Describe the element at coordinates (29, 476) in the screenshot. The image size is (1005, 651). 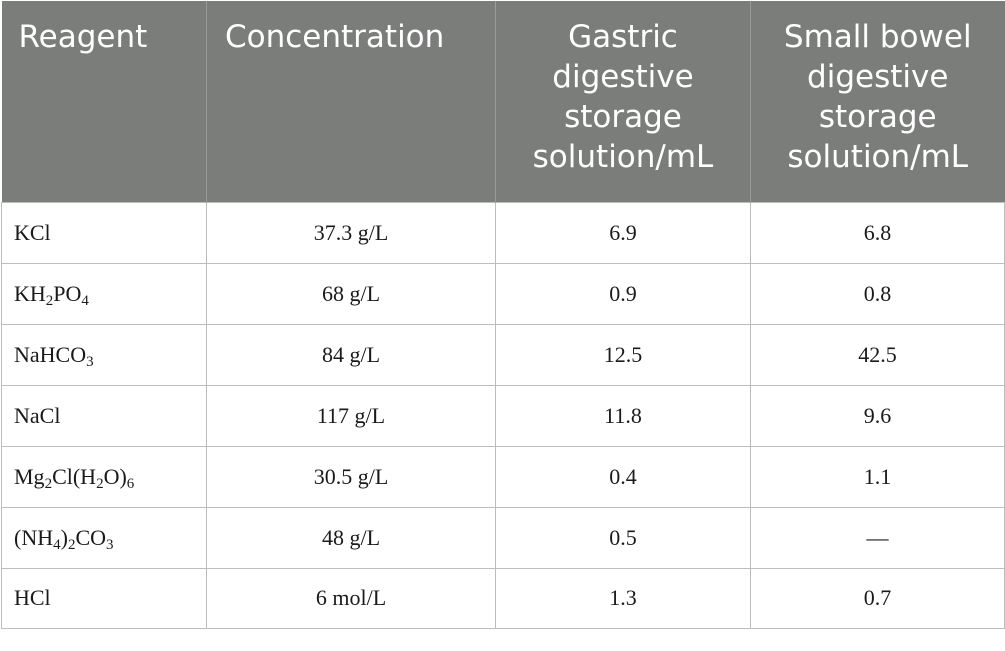
I see `formula-text: Mg` at that location.